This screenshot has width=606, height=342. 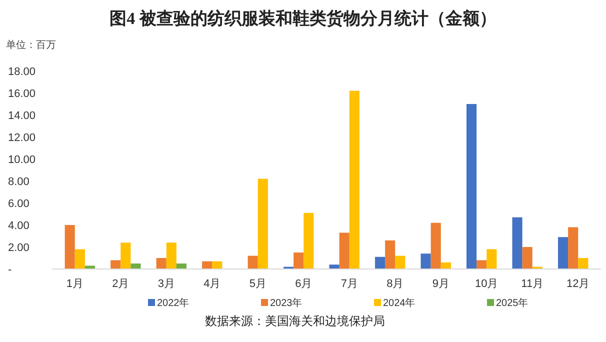 What do you see at coordinates (303, 284) in the screenshot?
I see `x-tick-label: 6月` at bounding box center [303, 284].